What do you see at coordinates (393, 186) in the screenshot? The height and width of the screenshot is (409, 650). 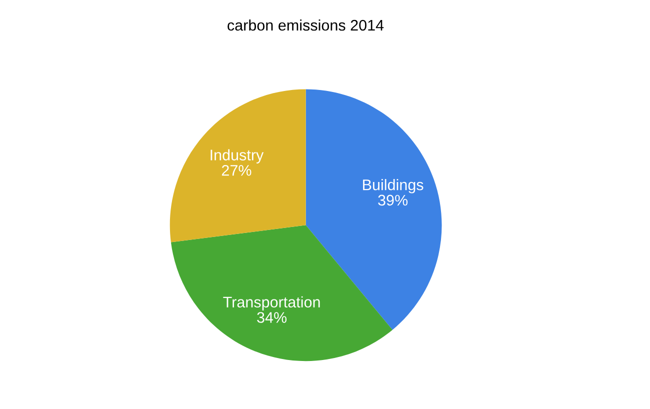 I see `slice-label: Buildings` at bounding box center [393, 186].